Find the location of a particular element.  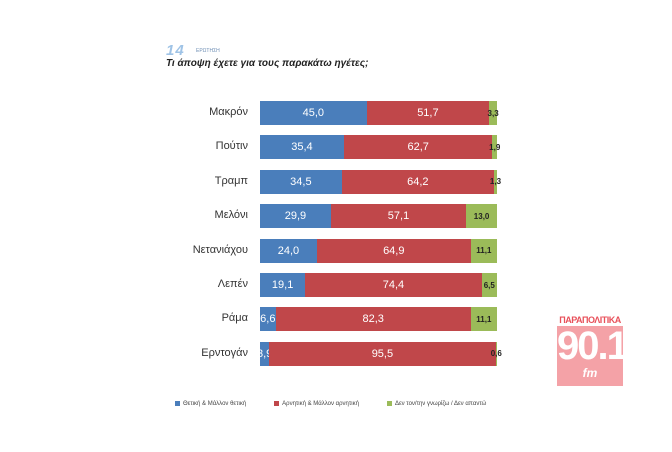

question-word: ΕΡΩΤΗΣΗ is located at coordinates (208, 51).